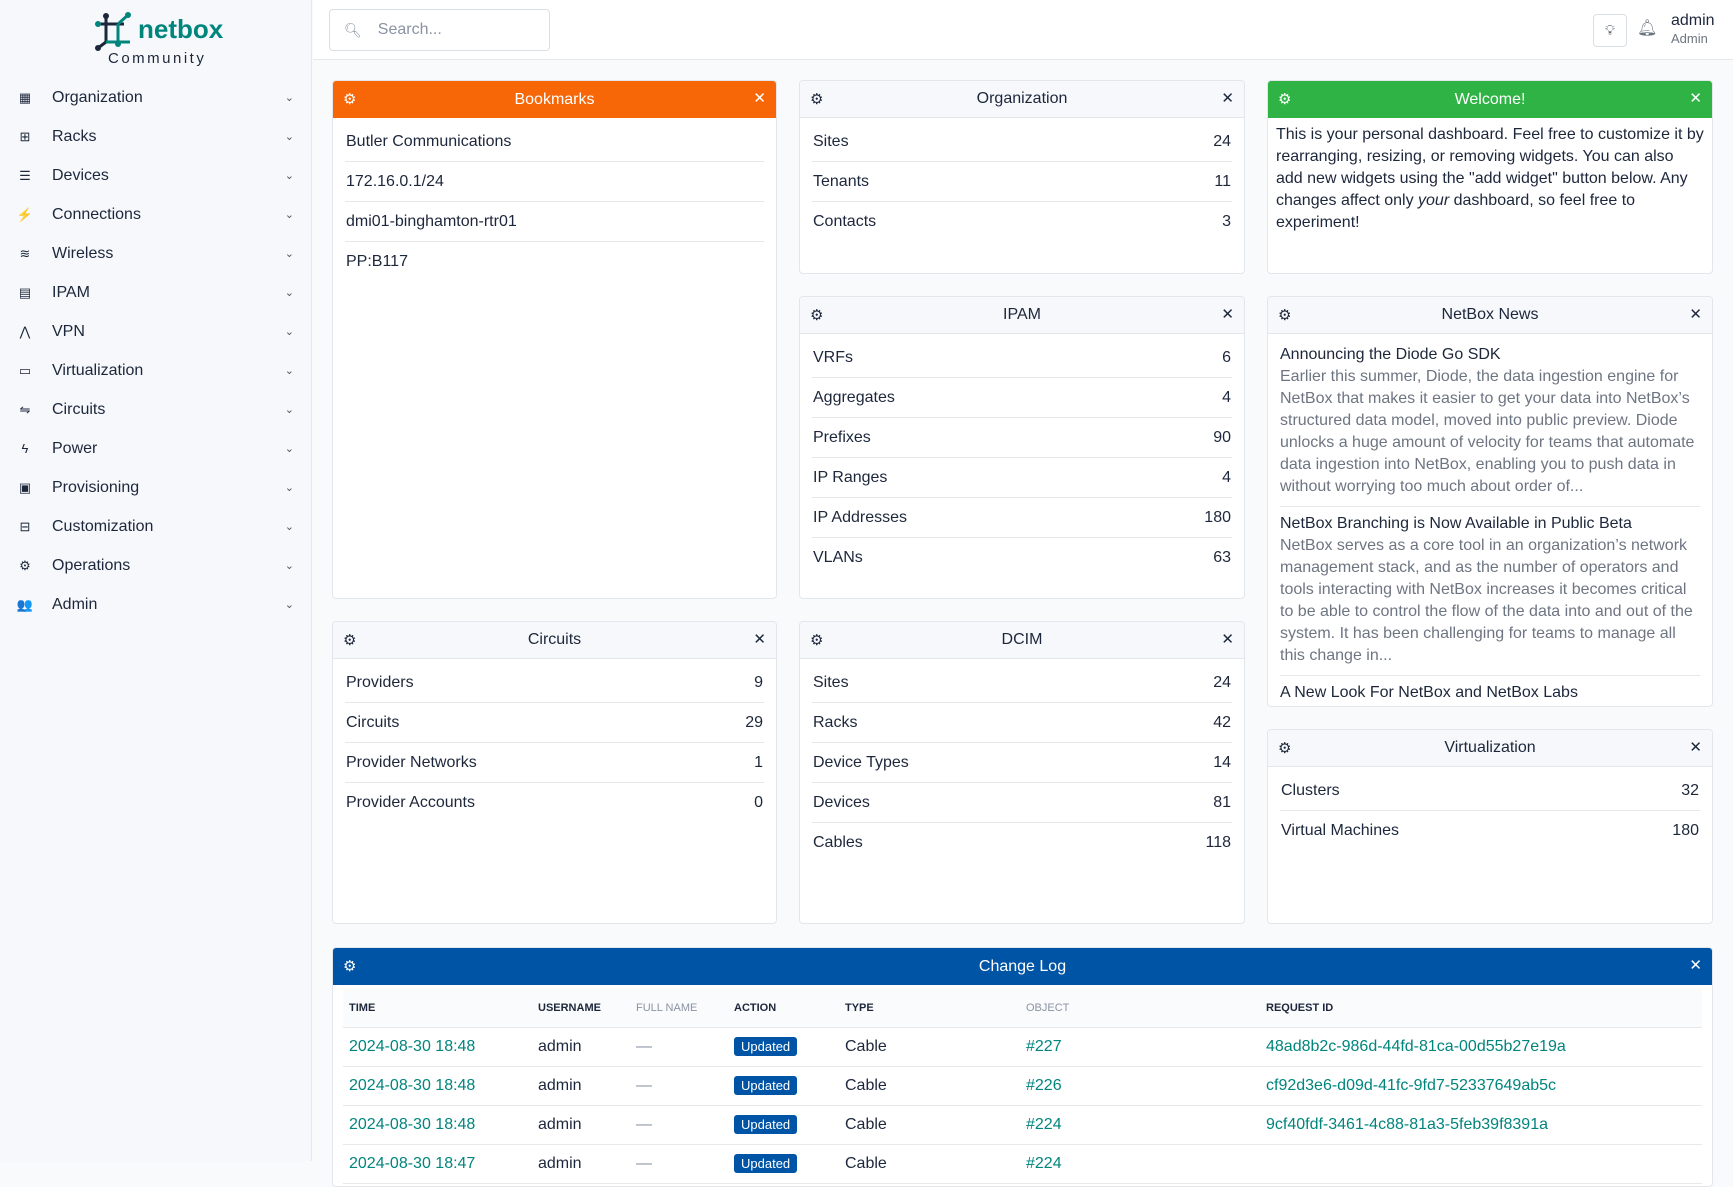  I want to click on column-header: USERNAME, so click(581, 1008).